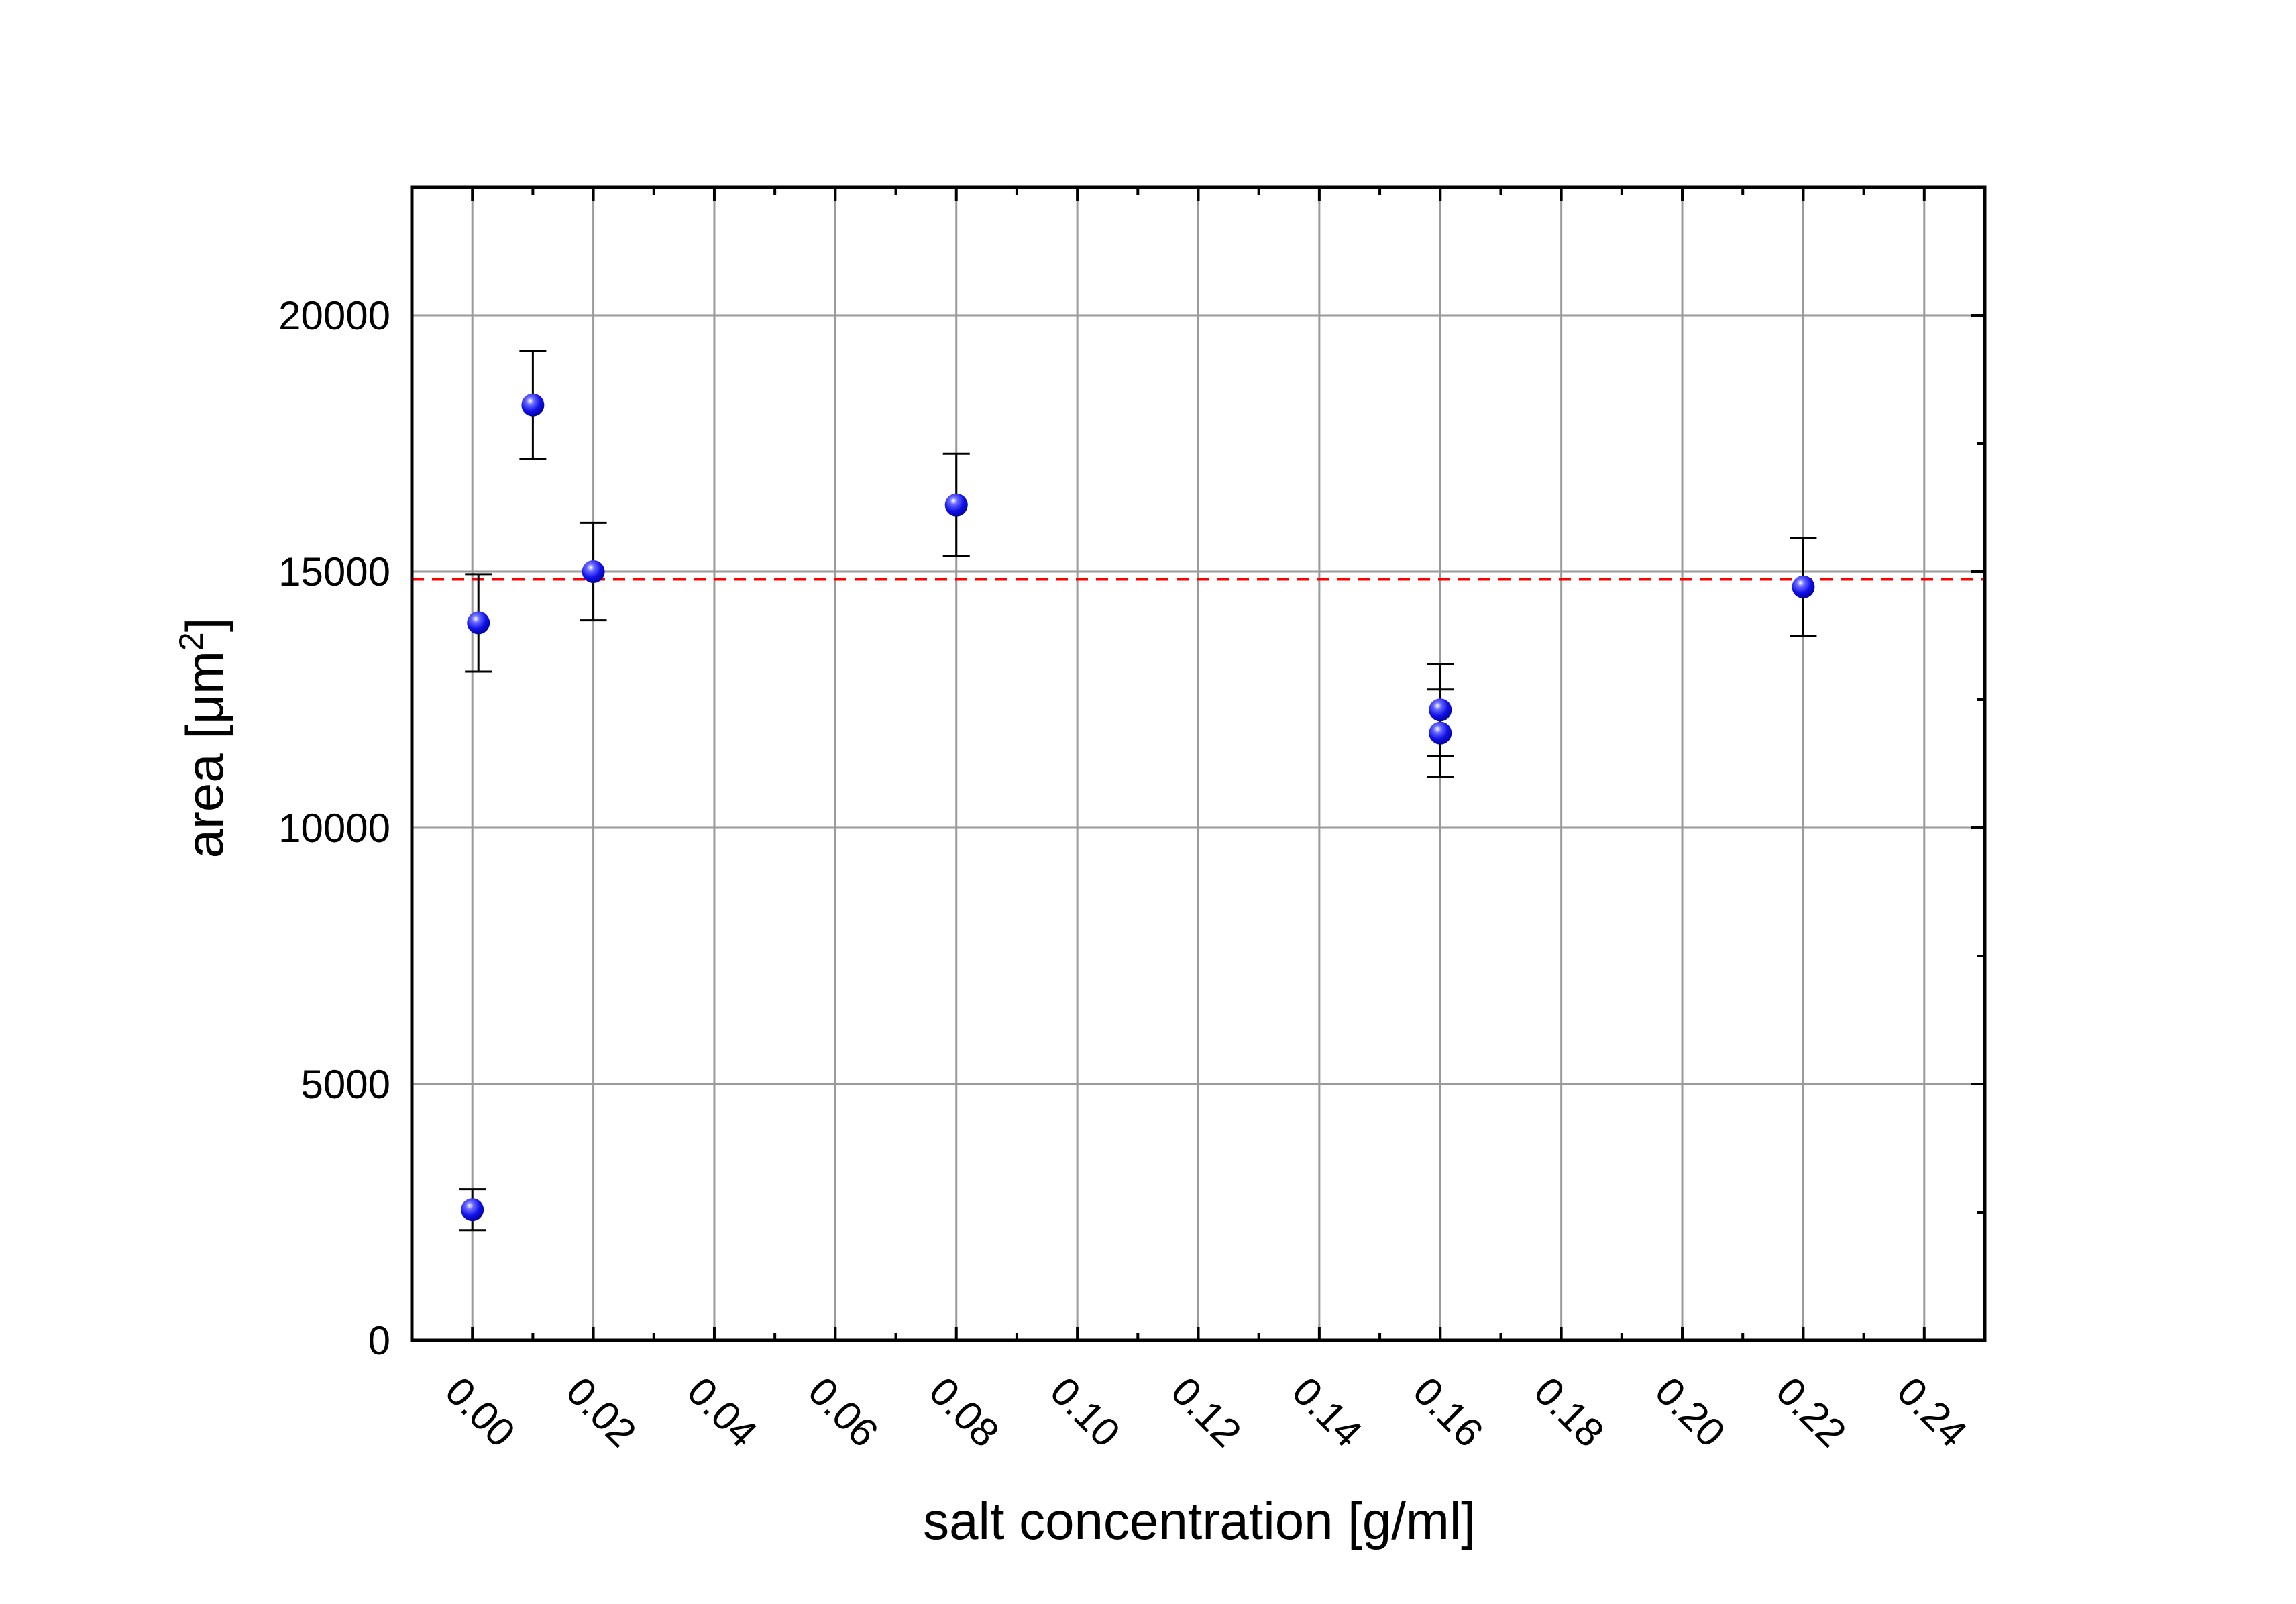  Describe the element at coordinates (1199, 1520) in the screenshot. I see `x-axis-title: salt concentration [g/ml]` at that location.